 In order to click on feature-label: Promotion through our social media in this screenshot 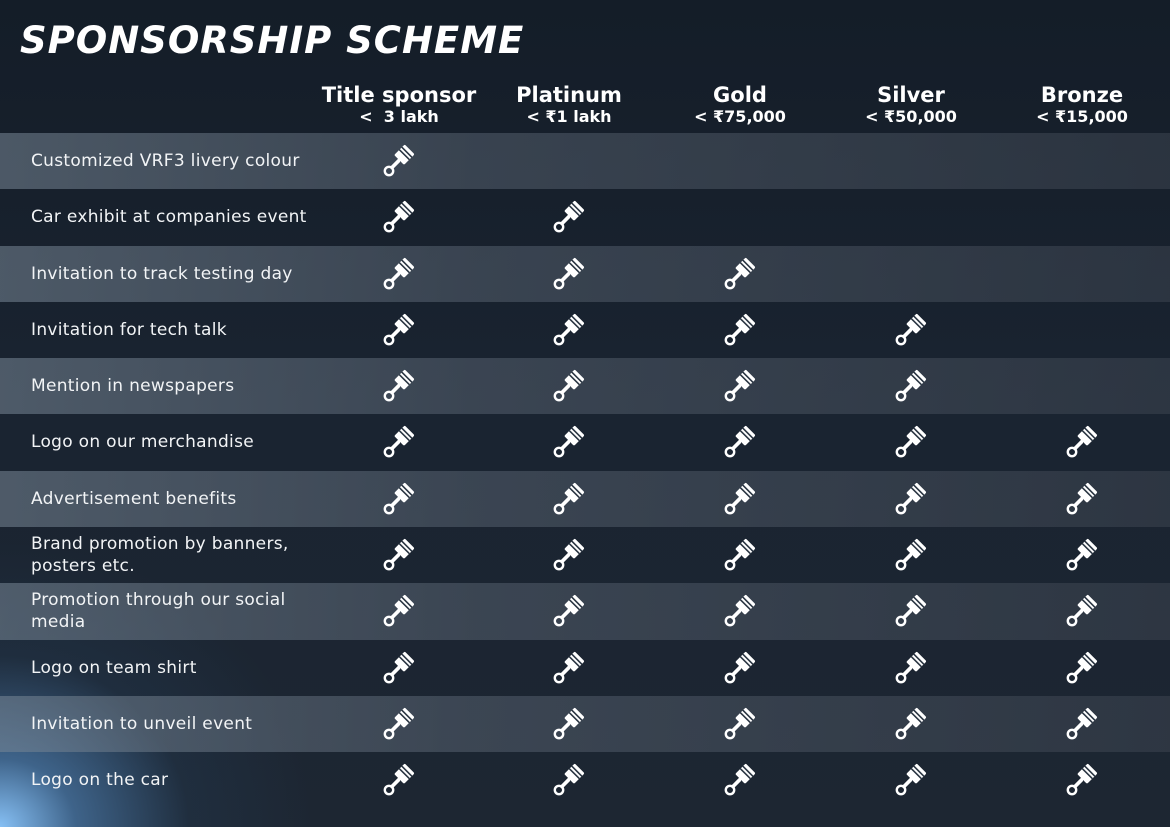, I will do `click(158, 611)`.